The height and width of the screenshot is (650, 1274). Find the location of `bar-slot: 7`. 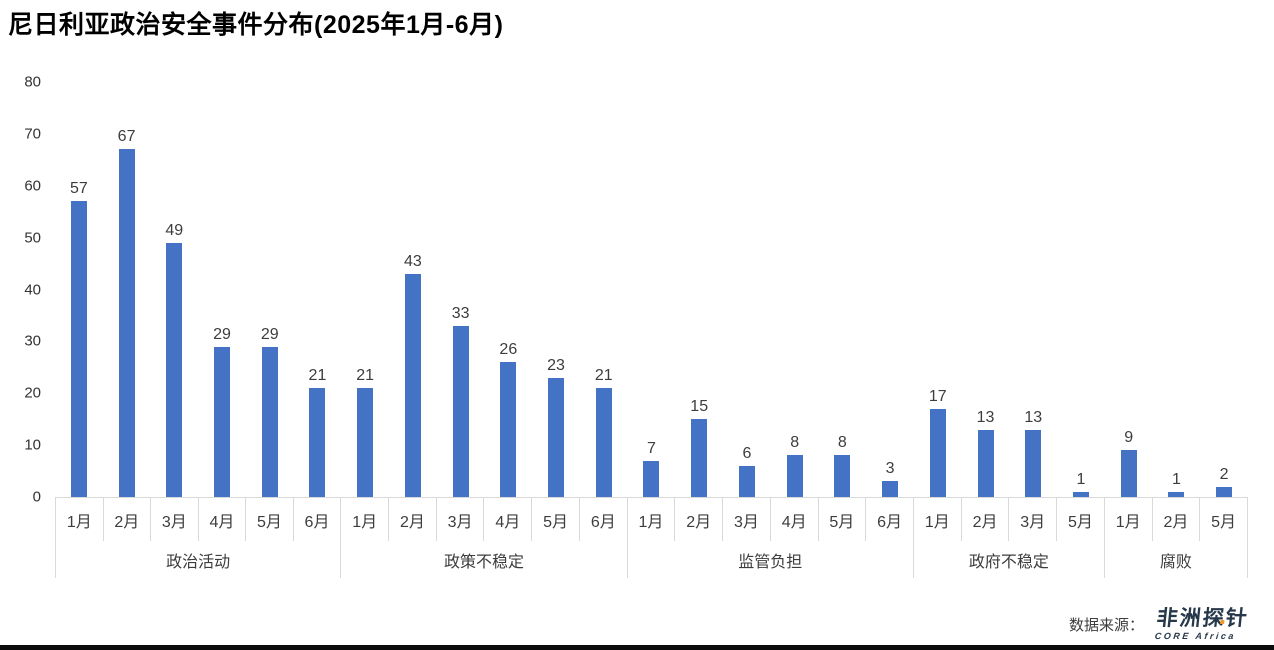

bar-slot: 7 is located at coordinates (652, 468).